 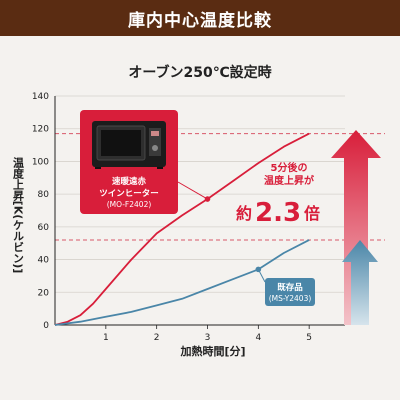 What do you see at coordinates (18, 214) in the screenshot?
I see `y-axis-label: 温度上昇[K(ケルビン)]` at bounding box center [18, 214].